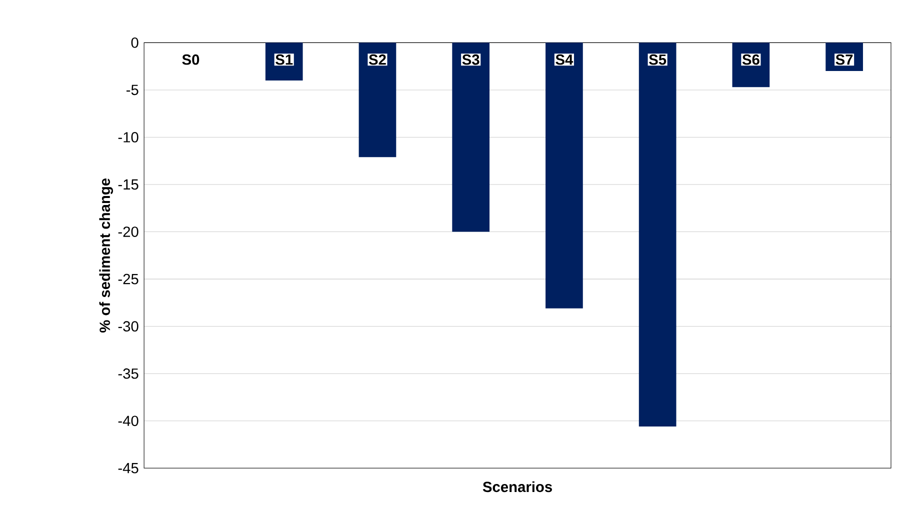 This screenshot has width=903, height=531. What do you see at coordinates (751, 59) in the screenshot?
I see `x-tick-label: S6` at bounding box center [751, 59].